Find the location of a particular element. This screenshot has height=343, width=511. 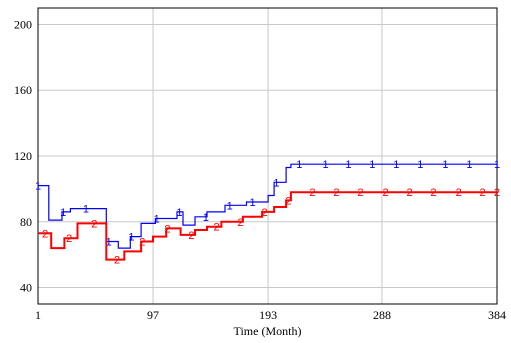

x-tick-label: 97 is located at coordinates (153, 315).